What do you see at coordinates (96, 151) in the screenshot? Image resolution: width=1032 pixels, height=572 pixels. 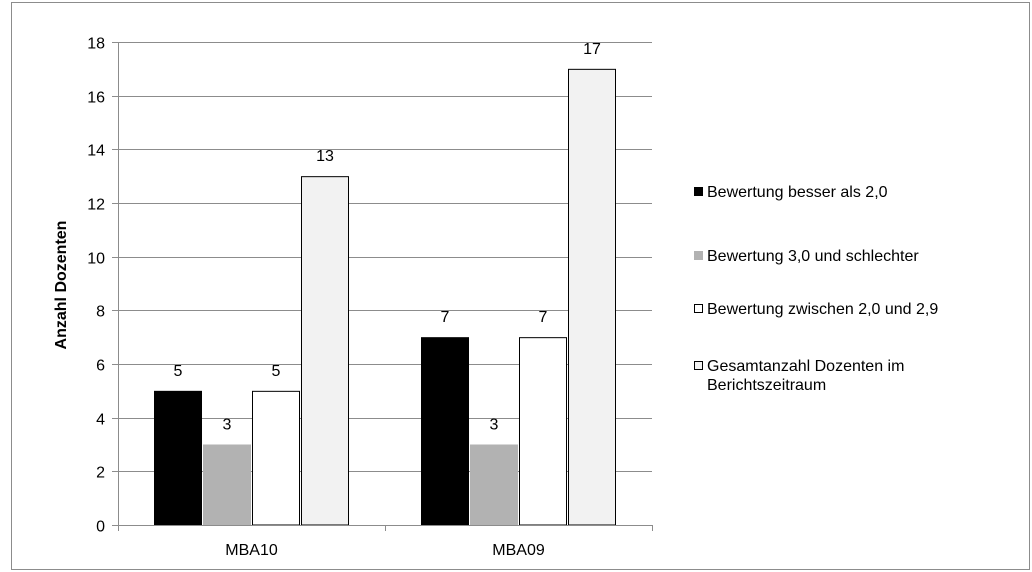 I see `y-tick-label: 14` at bounding box center [96, 151].